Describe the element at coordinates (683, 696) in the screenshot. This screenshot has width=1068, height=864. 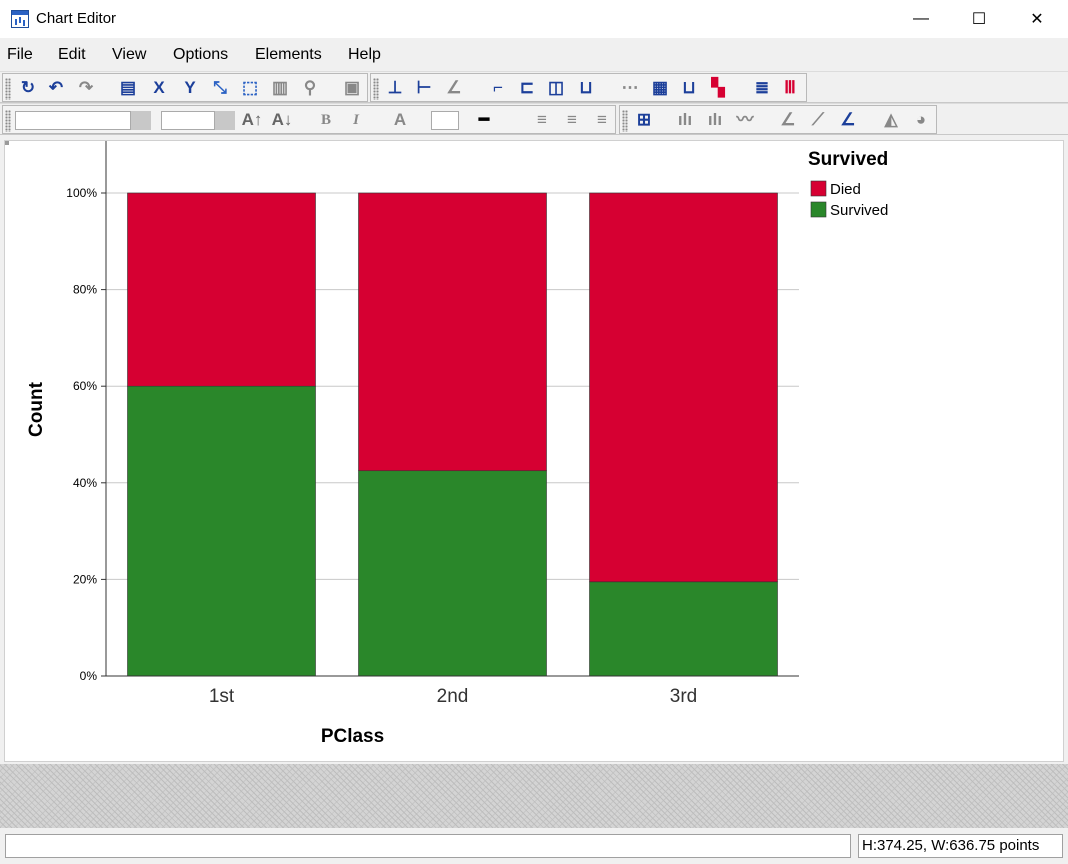
I see `x-tick-label: 3rd` at that location.